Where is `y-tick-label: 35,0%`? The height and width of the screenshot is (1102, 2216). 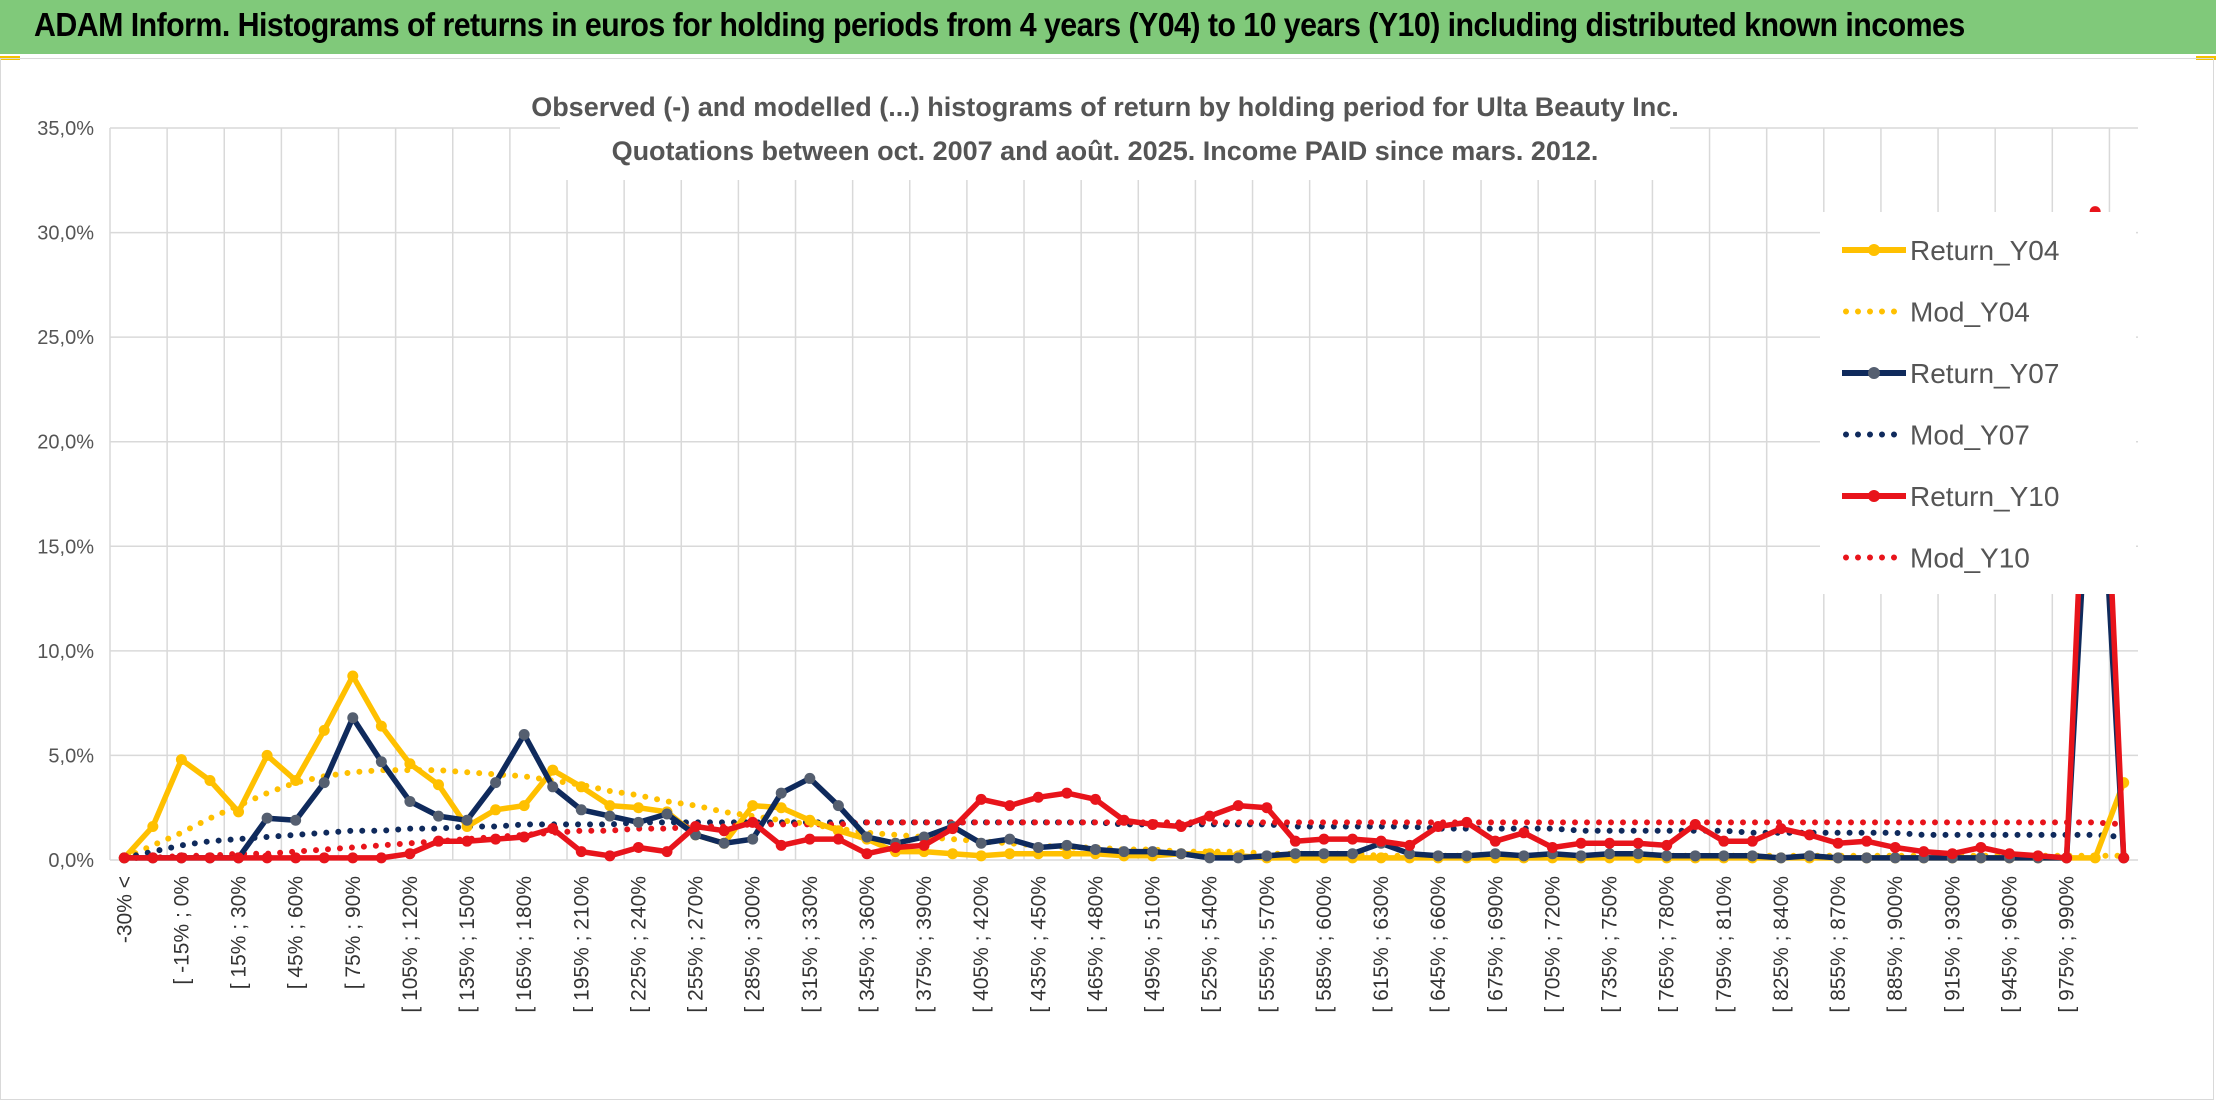 y-tick-label: 35,0% is located at coordinates (65, 129).